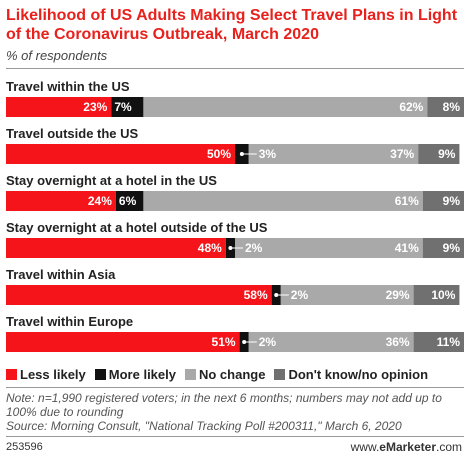 The image size is (470, 460). What do you see at coordinates (69, 321) in the screenshot?
I see `category-label: Travel within Europe` at bounding box center [69, 321].